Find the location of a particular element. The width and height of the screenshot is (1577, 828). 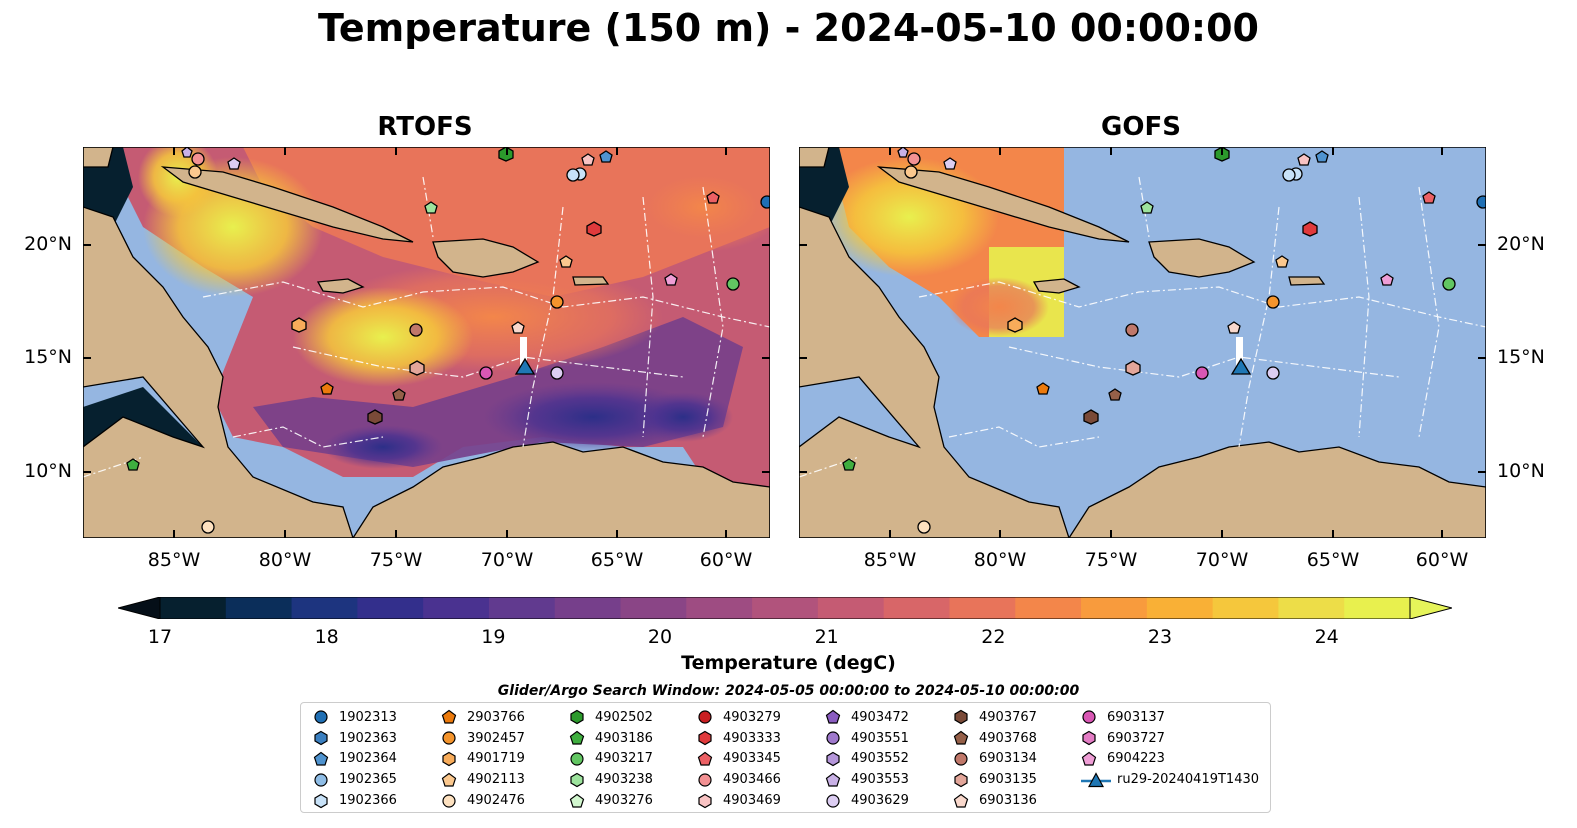

legend-item-label: 6903135 is located at coordinates (1008, 780).